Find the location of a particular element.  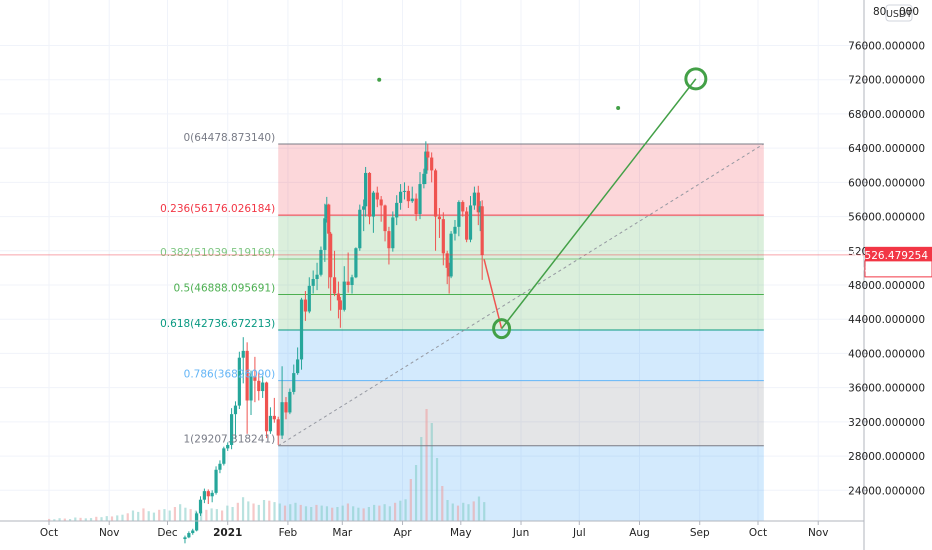

unit-label: USDT is located at coordinates (899, 14).